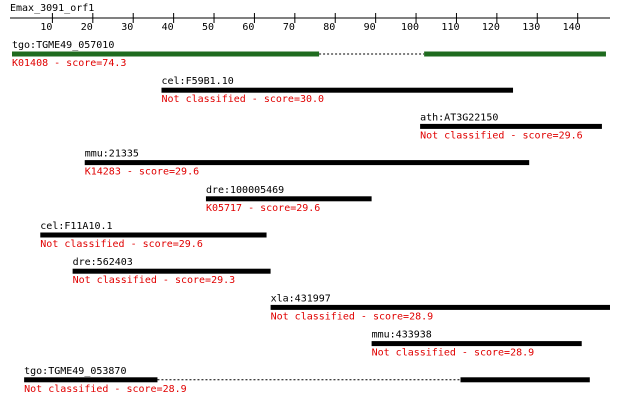 The width and height of the screenshot is (620, 401). Describe the element at coordinates (370, 27) in the screenshot. I see `tick-label: 90` at that location.